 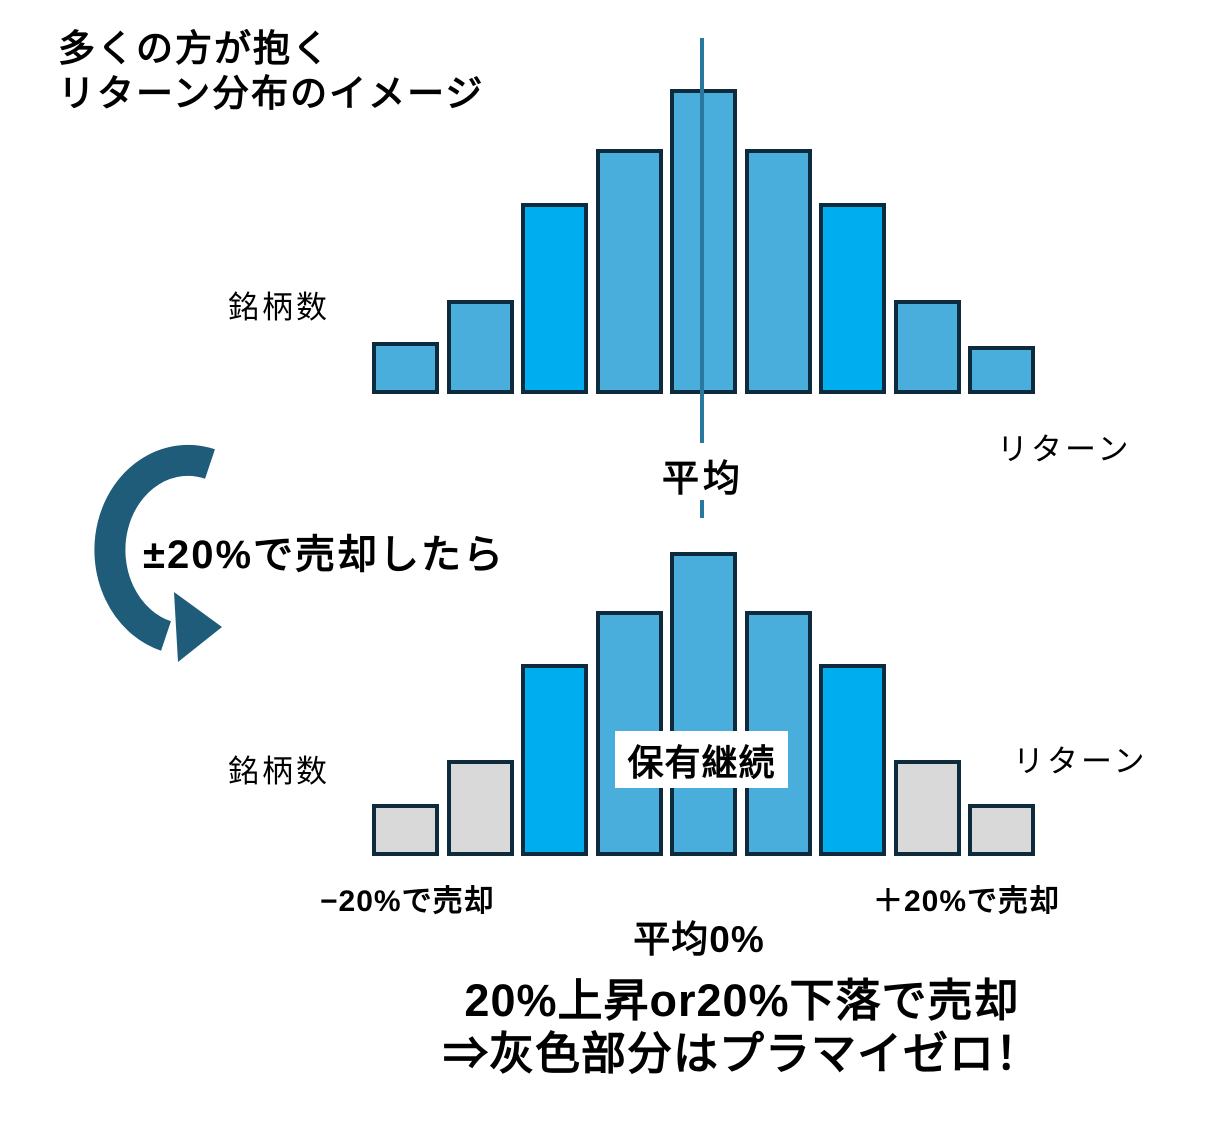 I want to click on y-axis-label-top: 銘柄数, so click(x=279, y=307).